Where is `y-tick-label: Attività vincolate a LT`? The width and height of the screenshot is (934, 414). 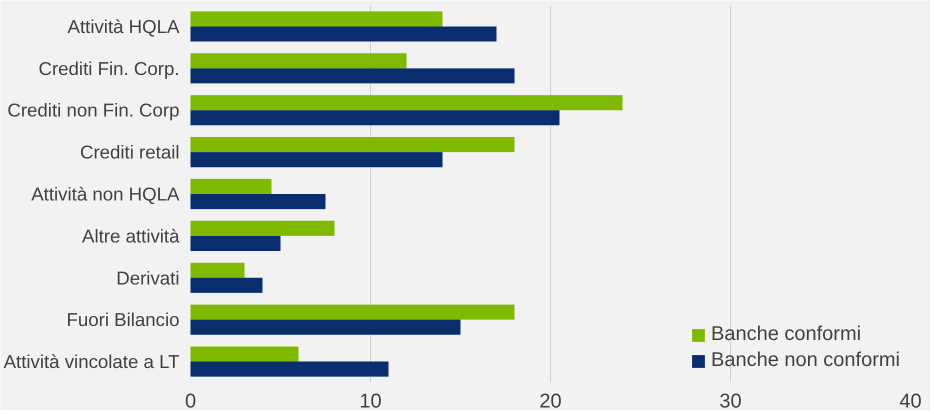
y-tick-label: Attività vincolate a LT is located at coordinates (92, 361).